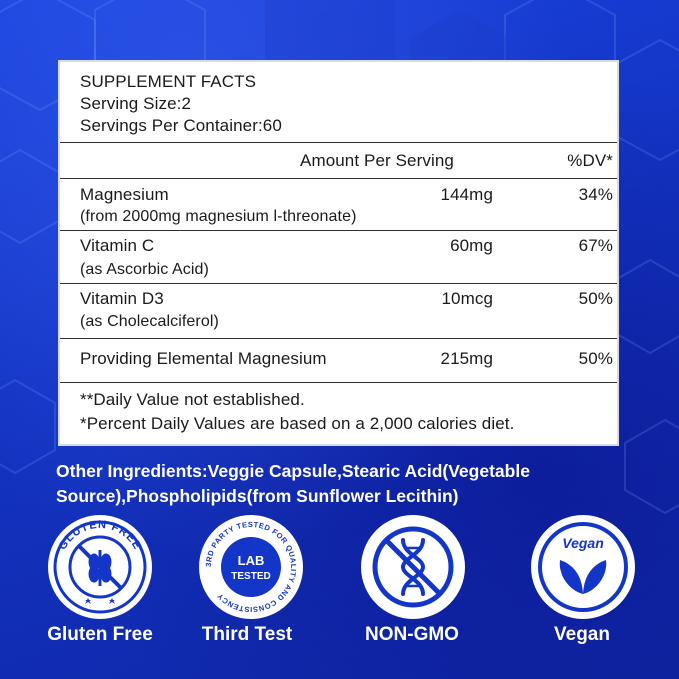 The image size is (679, 679). What do you see at coordinates (181, 125) in the screenshot?
I see `servings-per-container: Servings Per Container:60` at bounding box center [181, 125].